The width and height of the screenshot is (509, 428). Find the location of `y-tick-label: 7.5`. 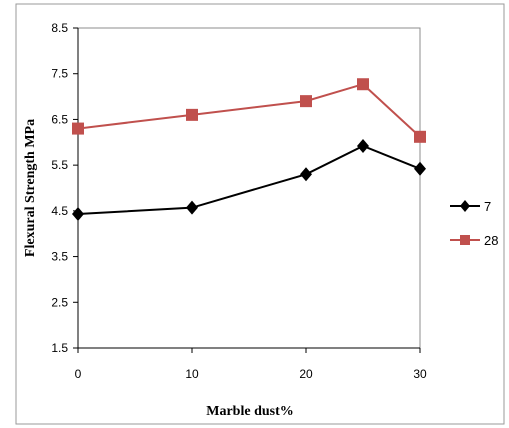

y-tick-label: 7.5 is located at coordinates (59, 74).